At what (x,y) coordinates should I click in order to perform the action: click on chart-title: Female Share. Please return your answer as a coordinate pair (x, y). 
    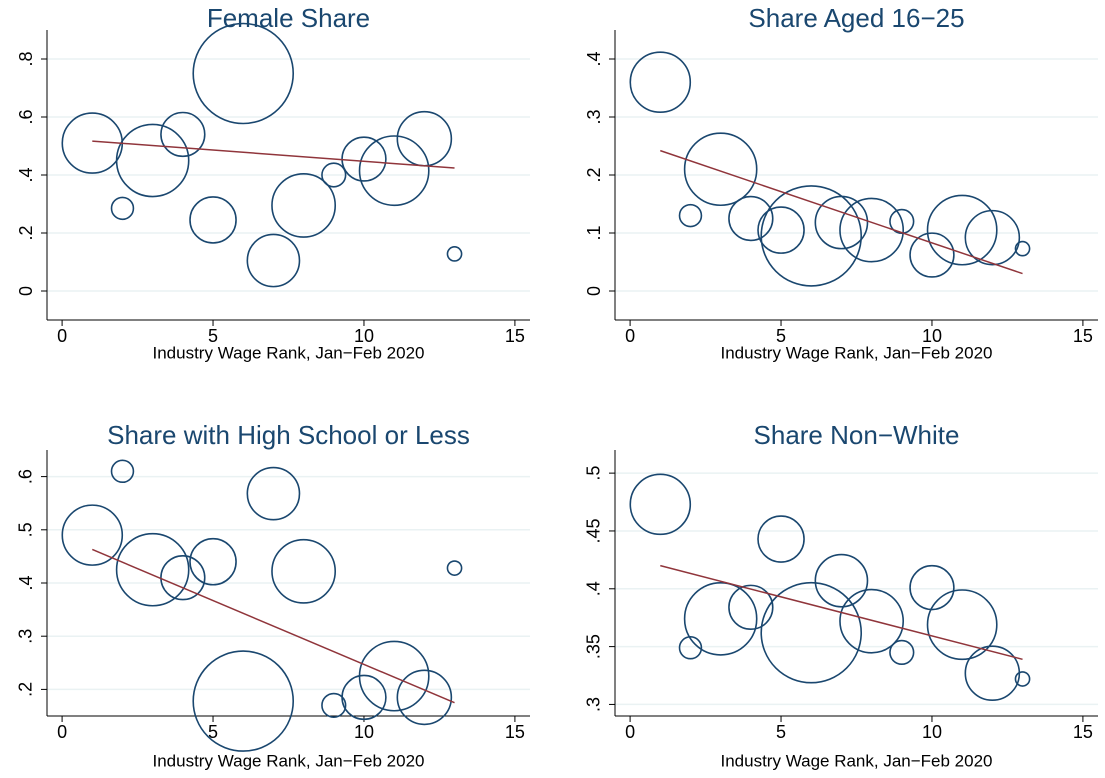
    Looking at the image, I should click on (288, 18).